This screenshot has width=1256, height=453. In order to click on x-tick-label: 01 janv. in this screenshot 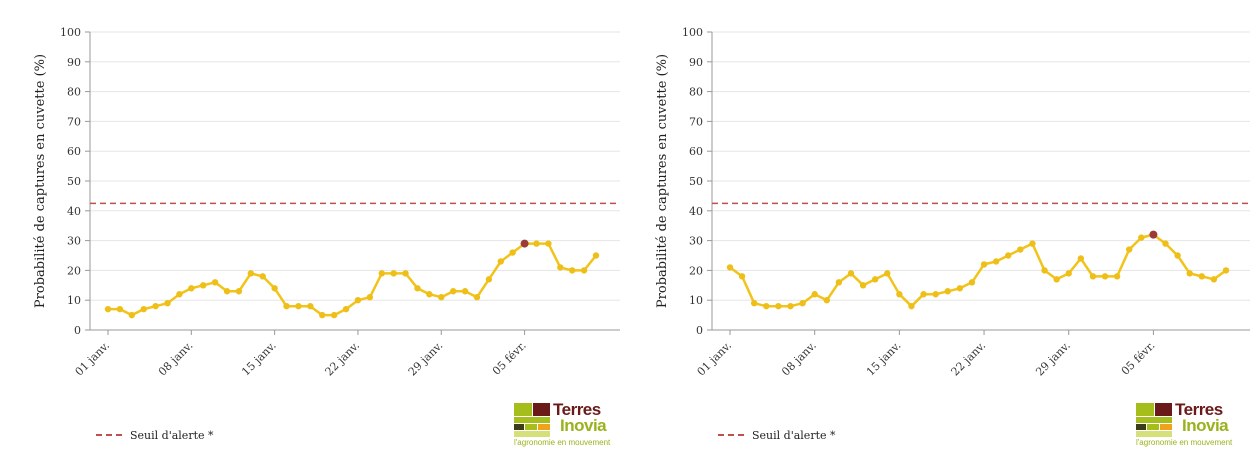, I will do `click(715, 359)`.